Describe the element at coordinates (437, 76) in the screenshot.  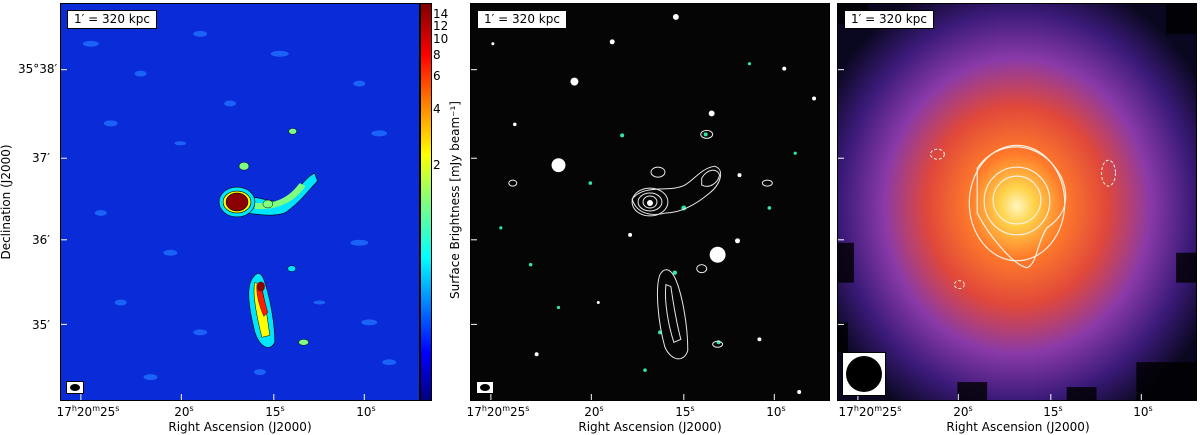
I see `colorbar-tick: 6` at that location.